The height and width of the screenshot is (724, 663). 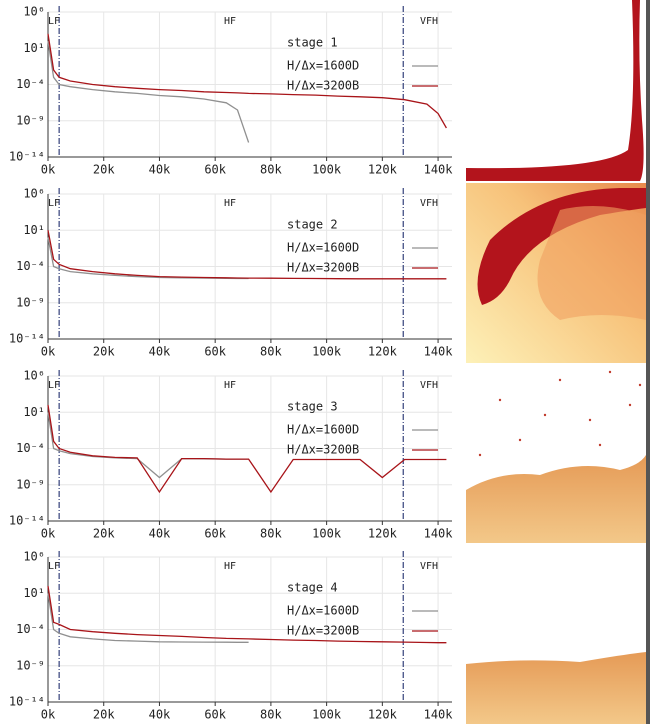 I want to click on snapshot, so click(x=556, y=90).